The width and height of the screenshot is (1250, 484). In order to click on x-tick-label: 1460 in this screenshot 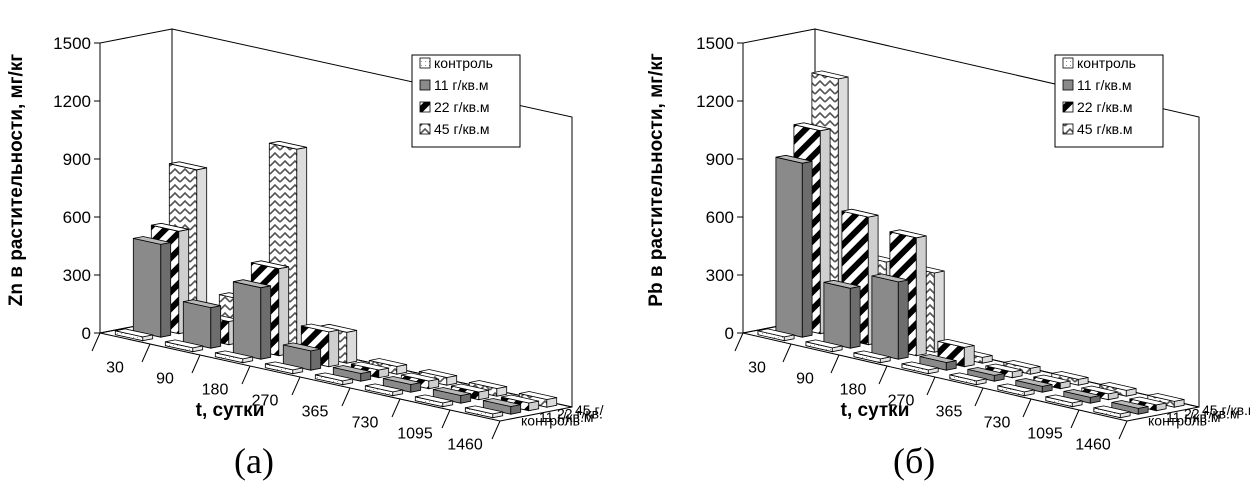, I will do `click(1093, 445)`.